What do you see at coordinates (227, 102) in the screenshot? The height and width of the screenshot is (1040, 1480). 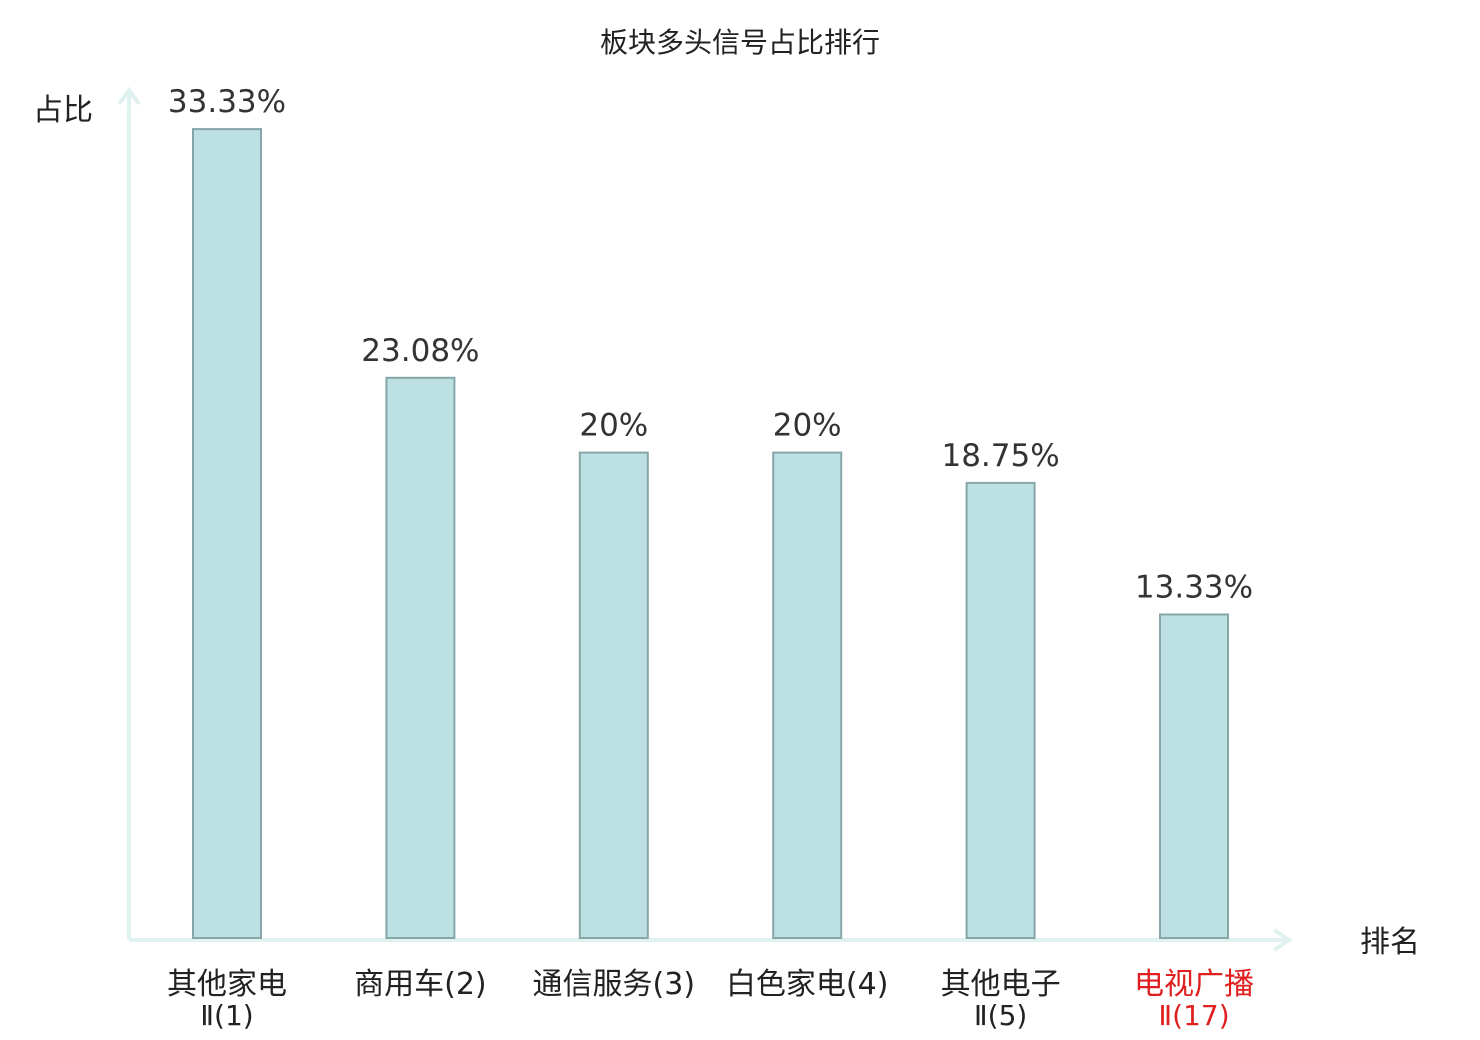 I see `value-label-1: 33.33%` at bounding box center [227, 102].